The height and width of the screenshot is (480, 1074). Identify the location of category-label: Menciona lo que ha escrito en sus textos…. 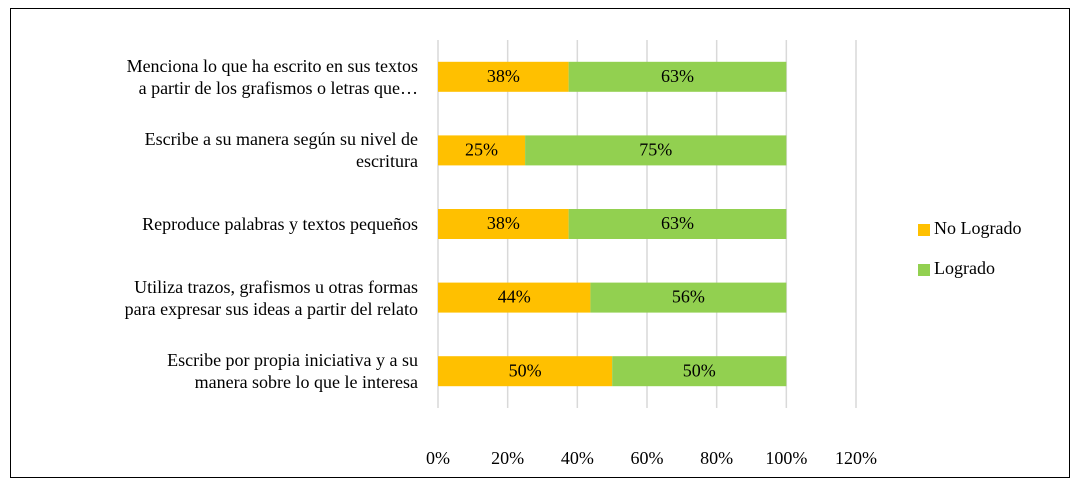
(272, 76).